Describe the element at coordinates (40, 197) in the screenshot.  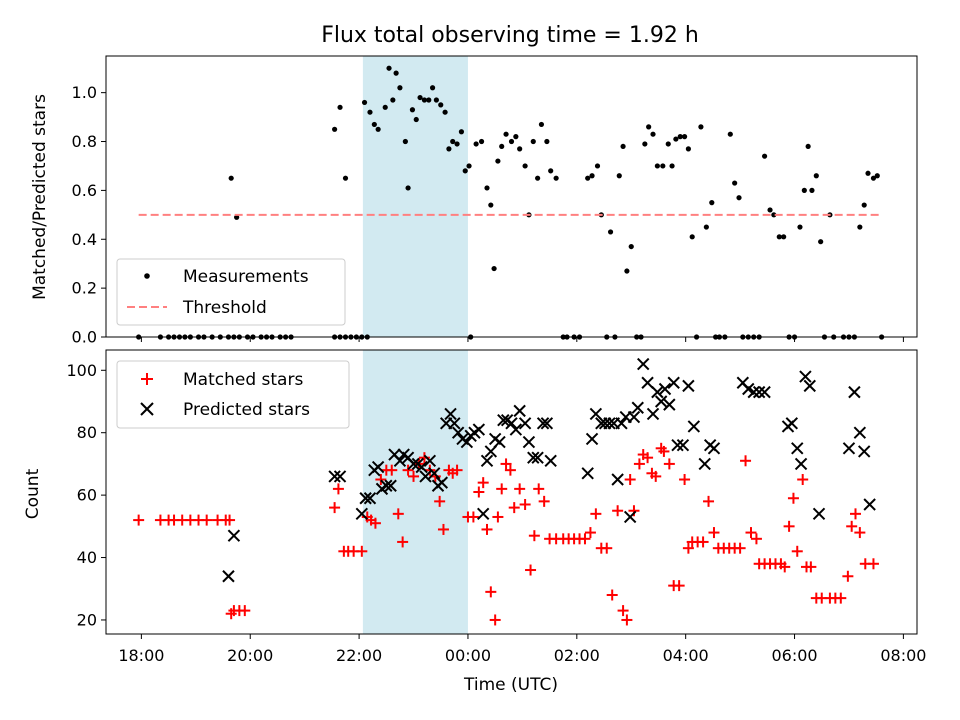
I see `ratio-y-label: Matched/Predicted stars` at that location.